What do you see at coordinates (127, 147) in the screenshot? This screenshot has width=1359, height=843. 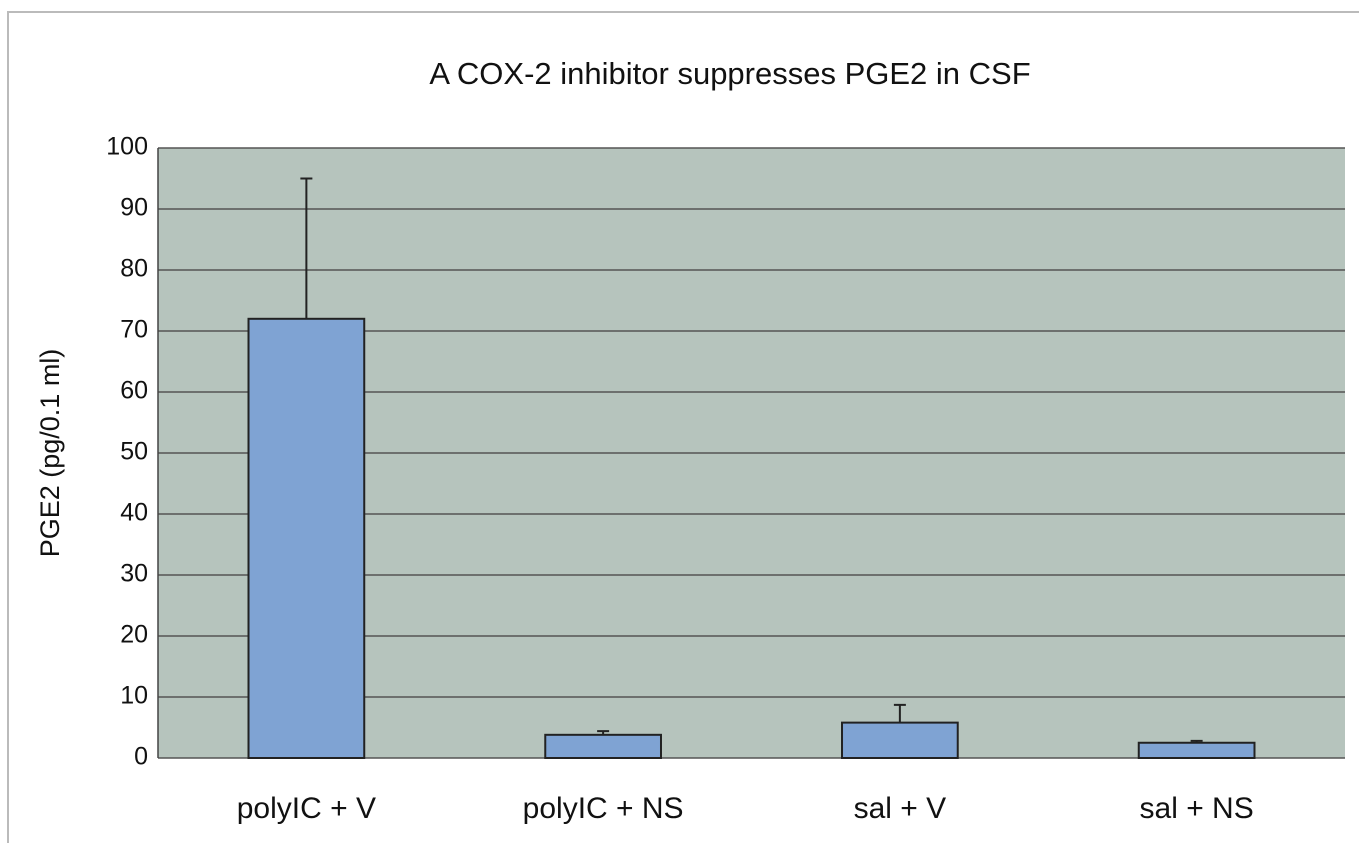 I see `y-tick-label: 100` at bounding box center [127, 147].